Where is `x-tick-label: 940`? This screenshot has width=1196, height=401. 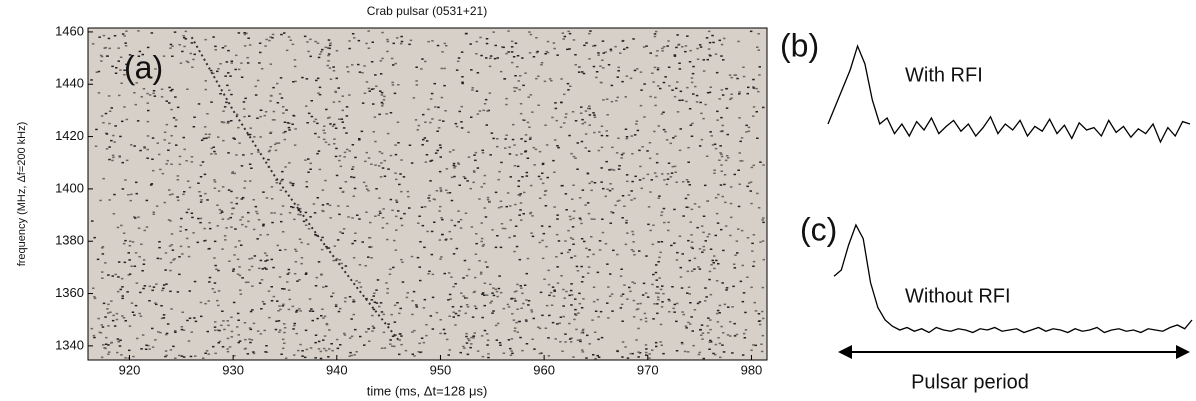 x-tick-label: 940 is located at coordinates (337, 369).